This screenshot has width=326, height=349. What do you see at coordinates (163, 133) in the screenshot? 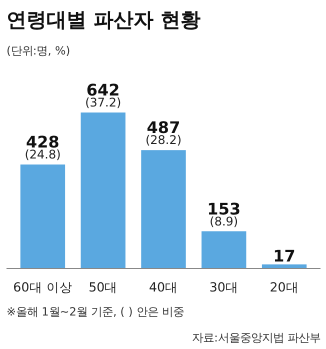
I see `text: 487 (28.2)` at bounding box center [163, 133].